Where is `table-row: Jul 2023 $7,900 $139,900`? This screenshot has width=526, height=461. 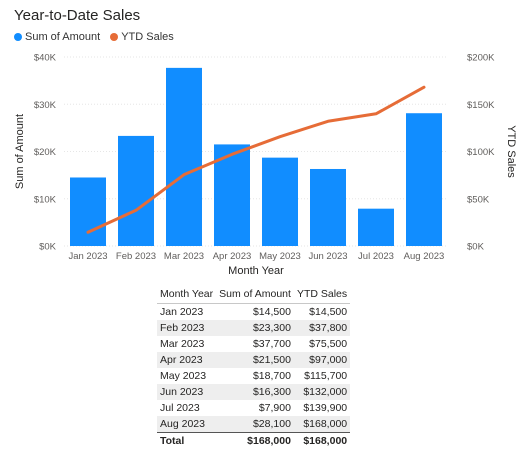
table-row: Jul 2023 $7,900 $139,900 is located at coordinates (253, 408).